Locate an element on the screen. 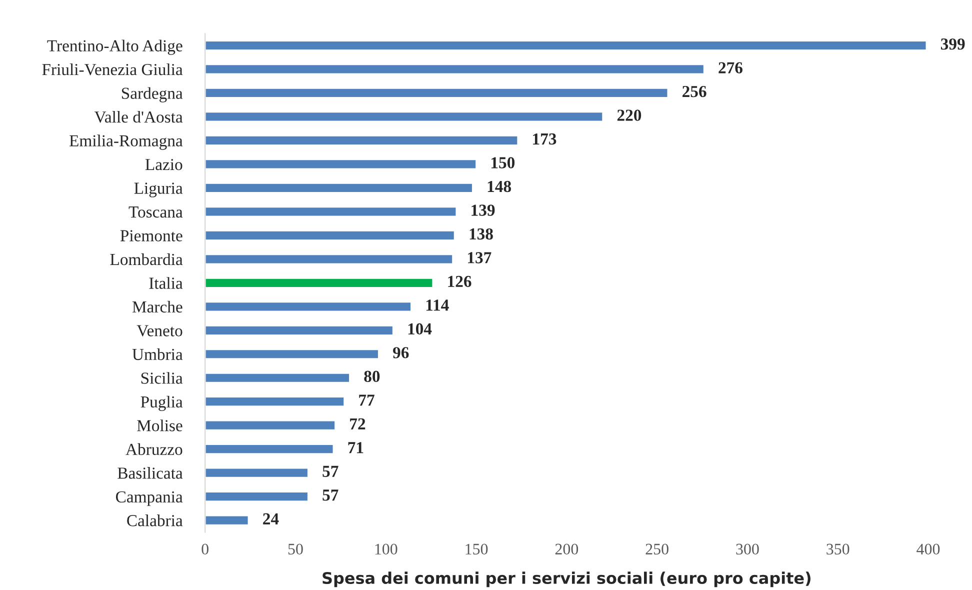 Image resolution: width=972 pixels, height=590 pixels. y-tick-label: Puglia is located at coordinates (161, 403).